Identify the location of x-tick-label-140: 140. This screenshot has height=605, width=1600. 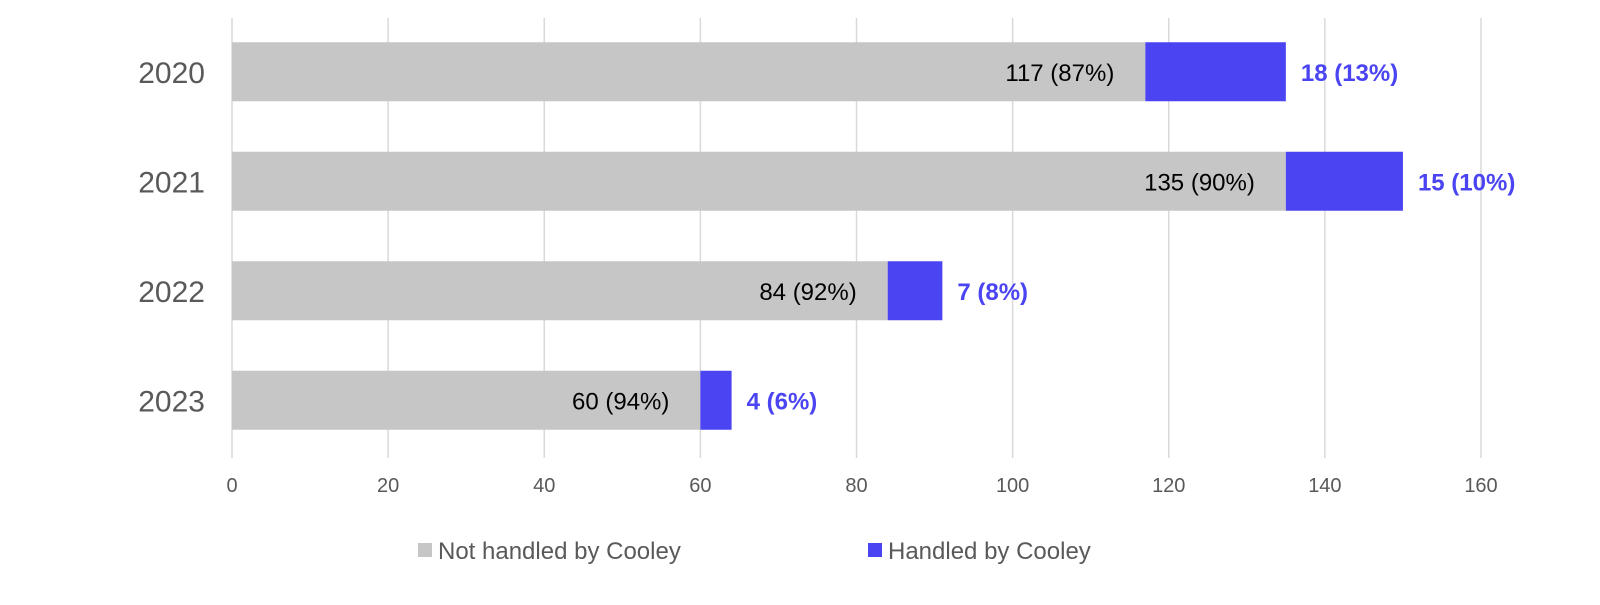
(1324, 486).